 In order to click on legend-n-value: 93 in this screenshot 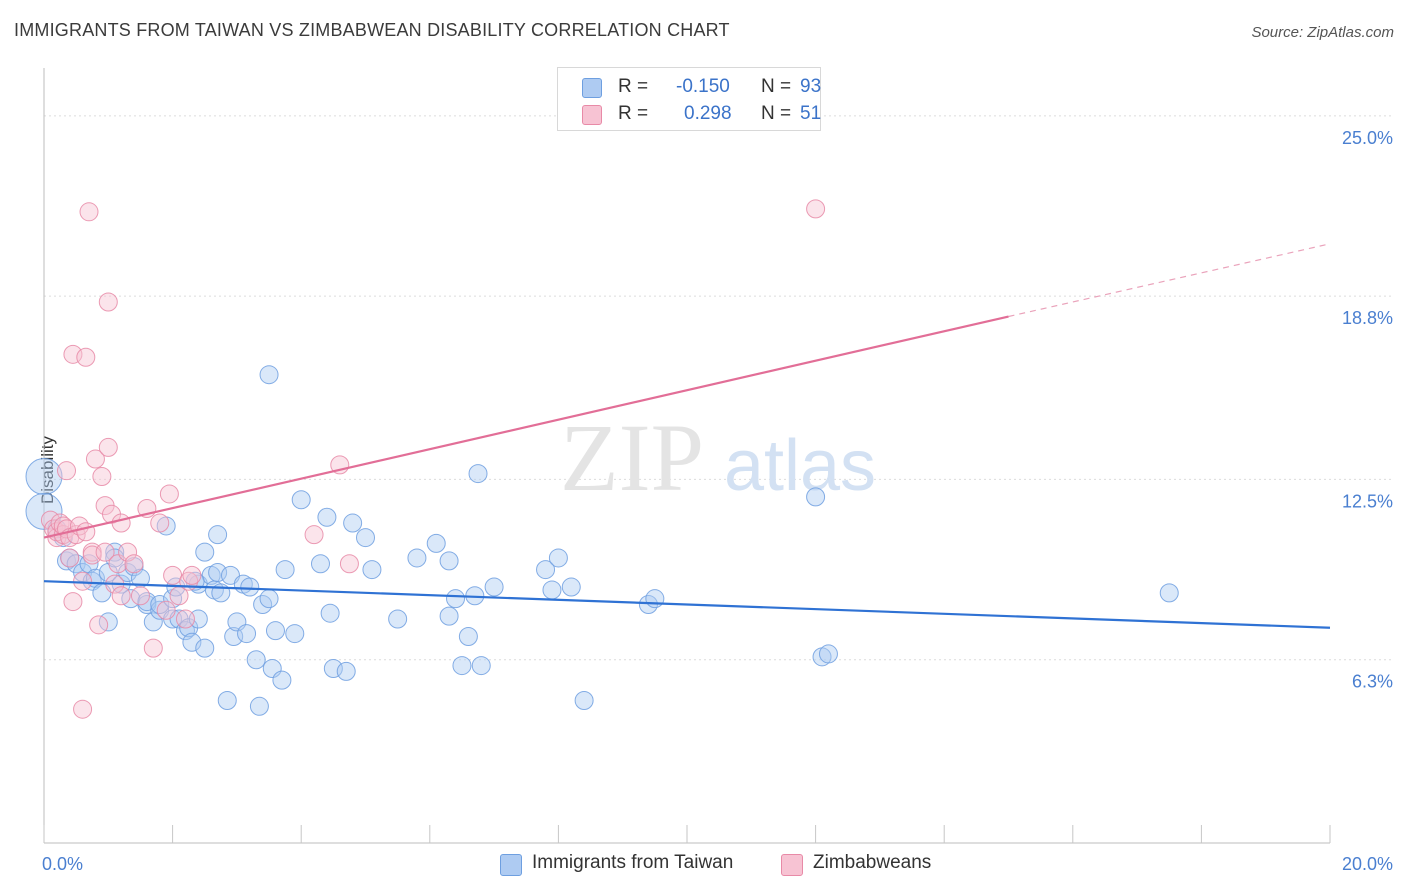, I will do `click(811, 86)`.